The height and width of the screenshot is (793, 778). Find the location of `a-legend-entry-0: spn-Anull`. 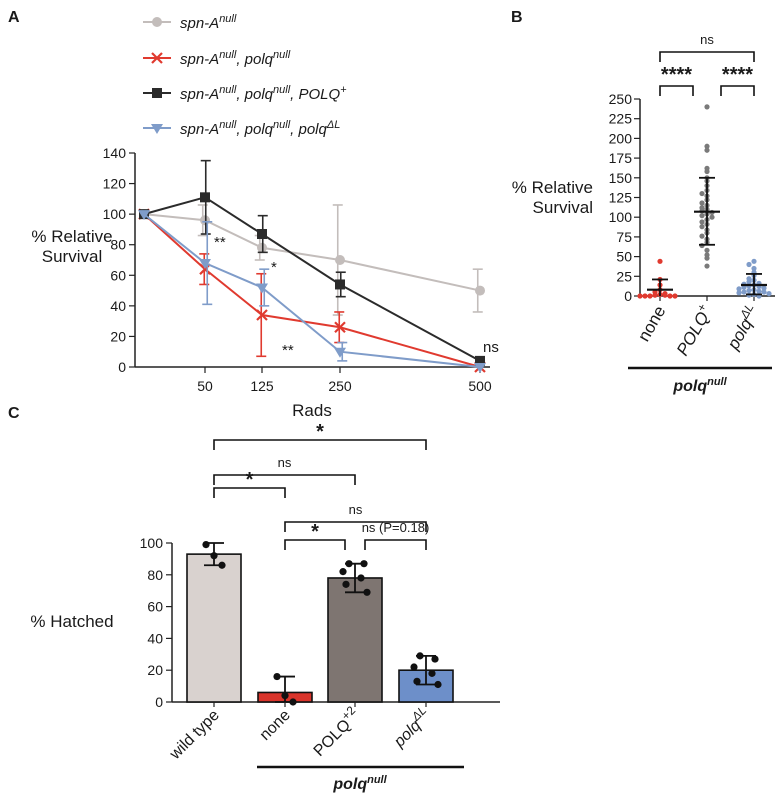

a-legend-entry-0: spn-Anull is located at coordinates (208, 22).